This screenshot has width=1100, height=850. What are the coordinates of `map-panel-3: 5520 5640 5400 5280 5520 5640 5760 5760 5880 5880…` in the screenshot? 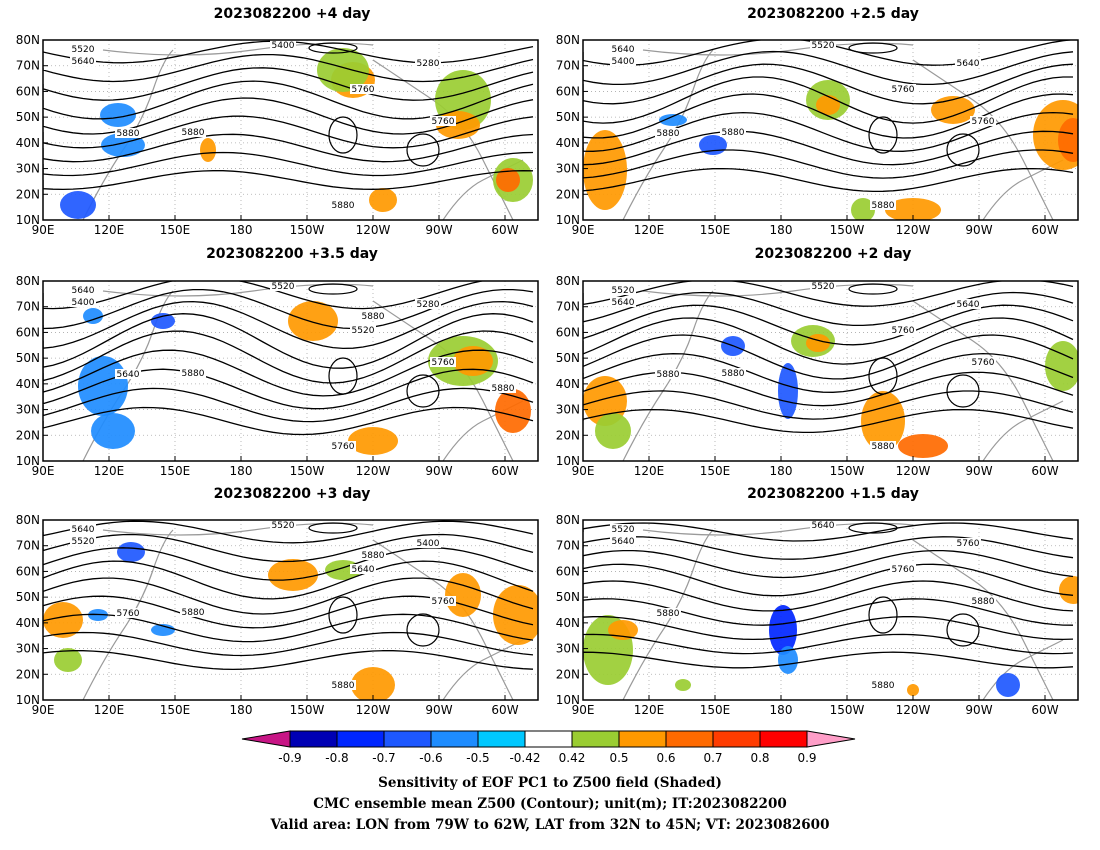 It's located at (277, 376).